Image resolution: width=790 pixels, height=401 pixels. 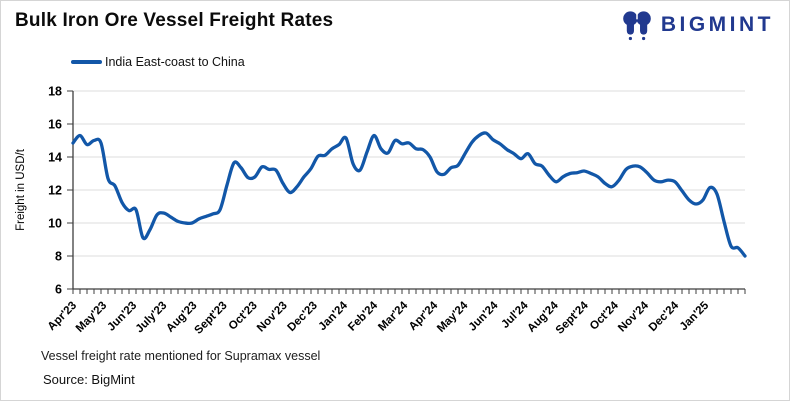 What do you see at coordinates (717, 24) in the screenshot?
I see `bigmint-logo-text: BIGMINT` at bounding box center [717, 24].